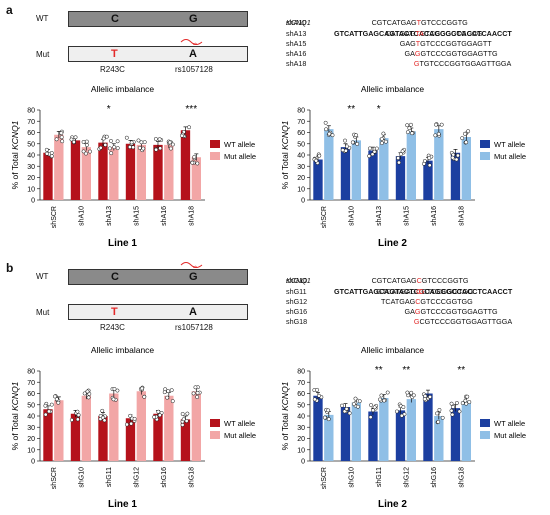 The image size is (550, 515). Describe the element at coordinates (416, 302) in the screenshot. I see `shrna-sequence-row: shG12 TCATGAGCGTCCCGGTGG` at that location.